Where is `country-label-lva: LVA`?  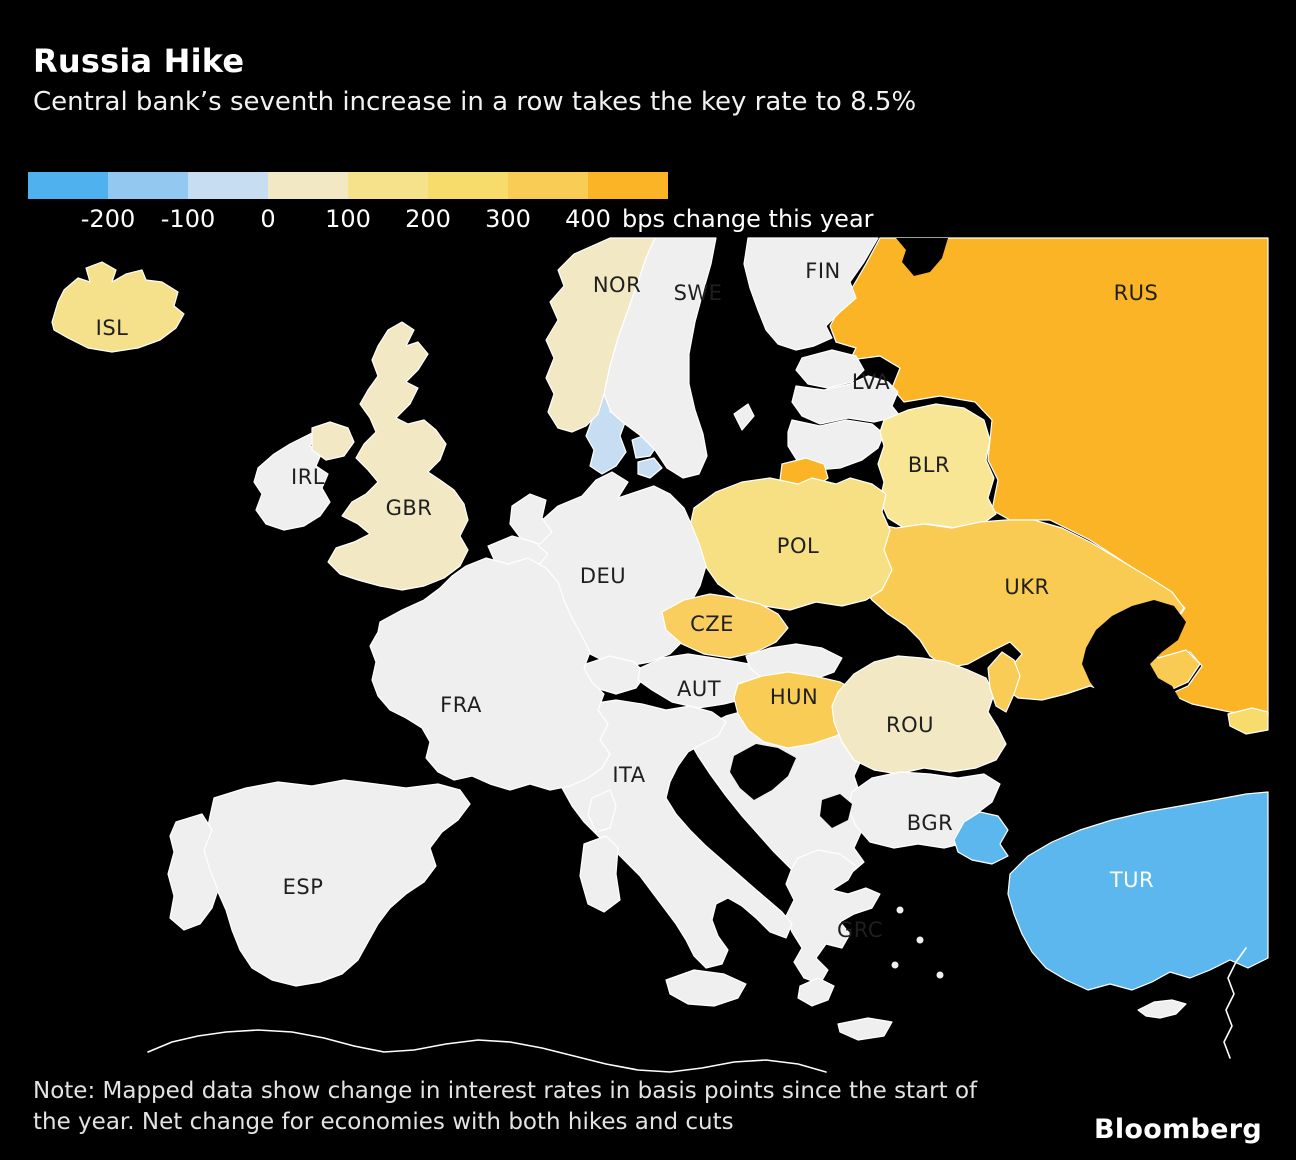
country-label-lva: LVA is located at coordinates (871, 382).